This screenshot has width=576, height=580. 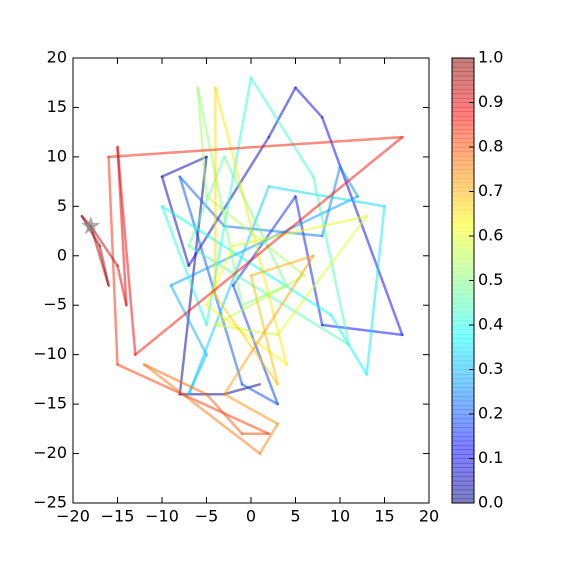 What do you see at coordinates (118, 516) in the screenshot?
I see `x-tick-label: −15` at bounding box center [118, 516].